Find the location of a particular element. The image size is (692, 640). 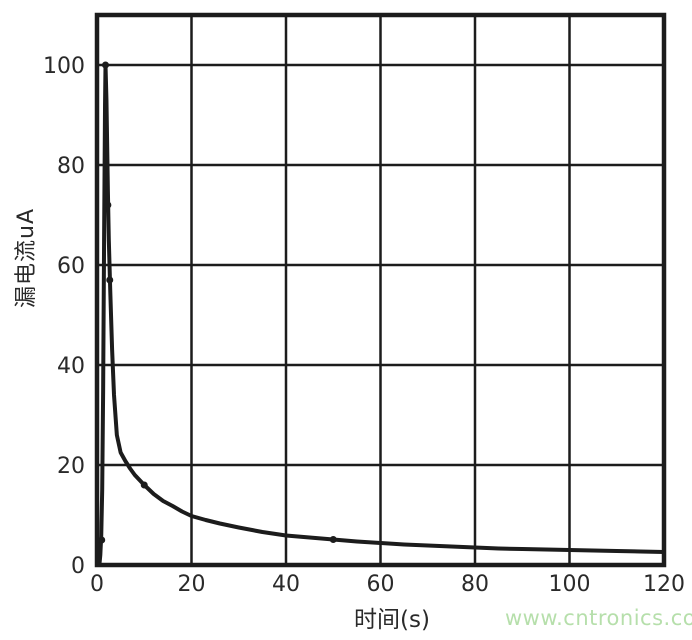

y-tick-label: 20 is located at coordinates (71, 466).